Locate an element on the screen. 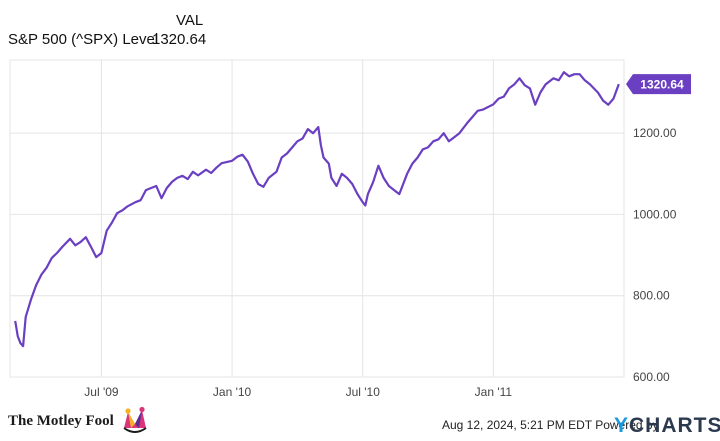  last-value-marker: 1320.64 is located at coordinates (658, 84).